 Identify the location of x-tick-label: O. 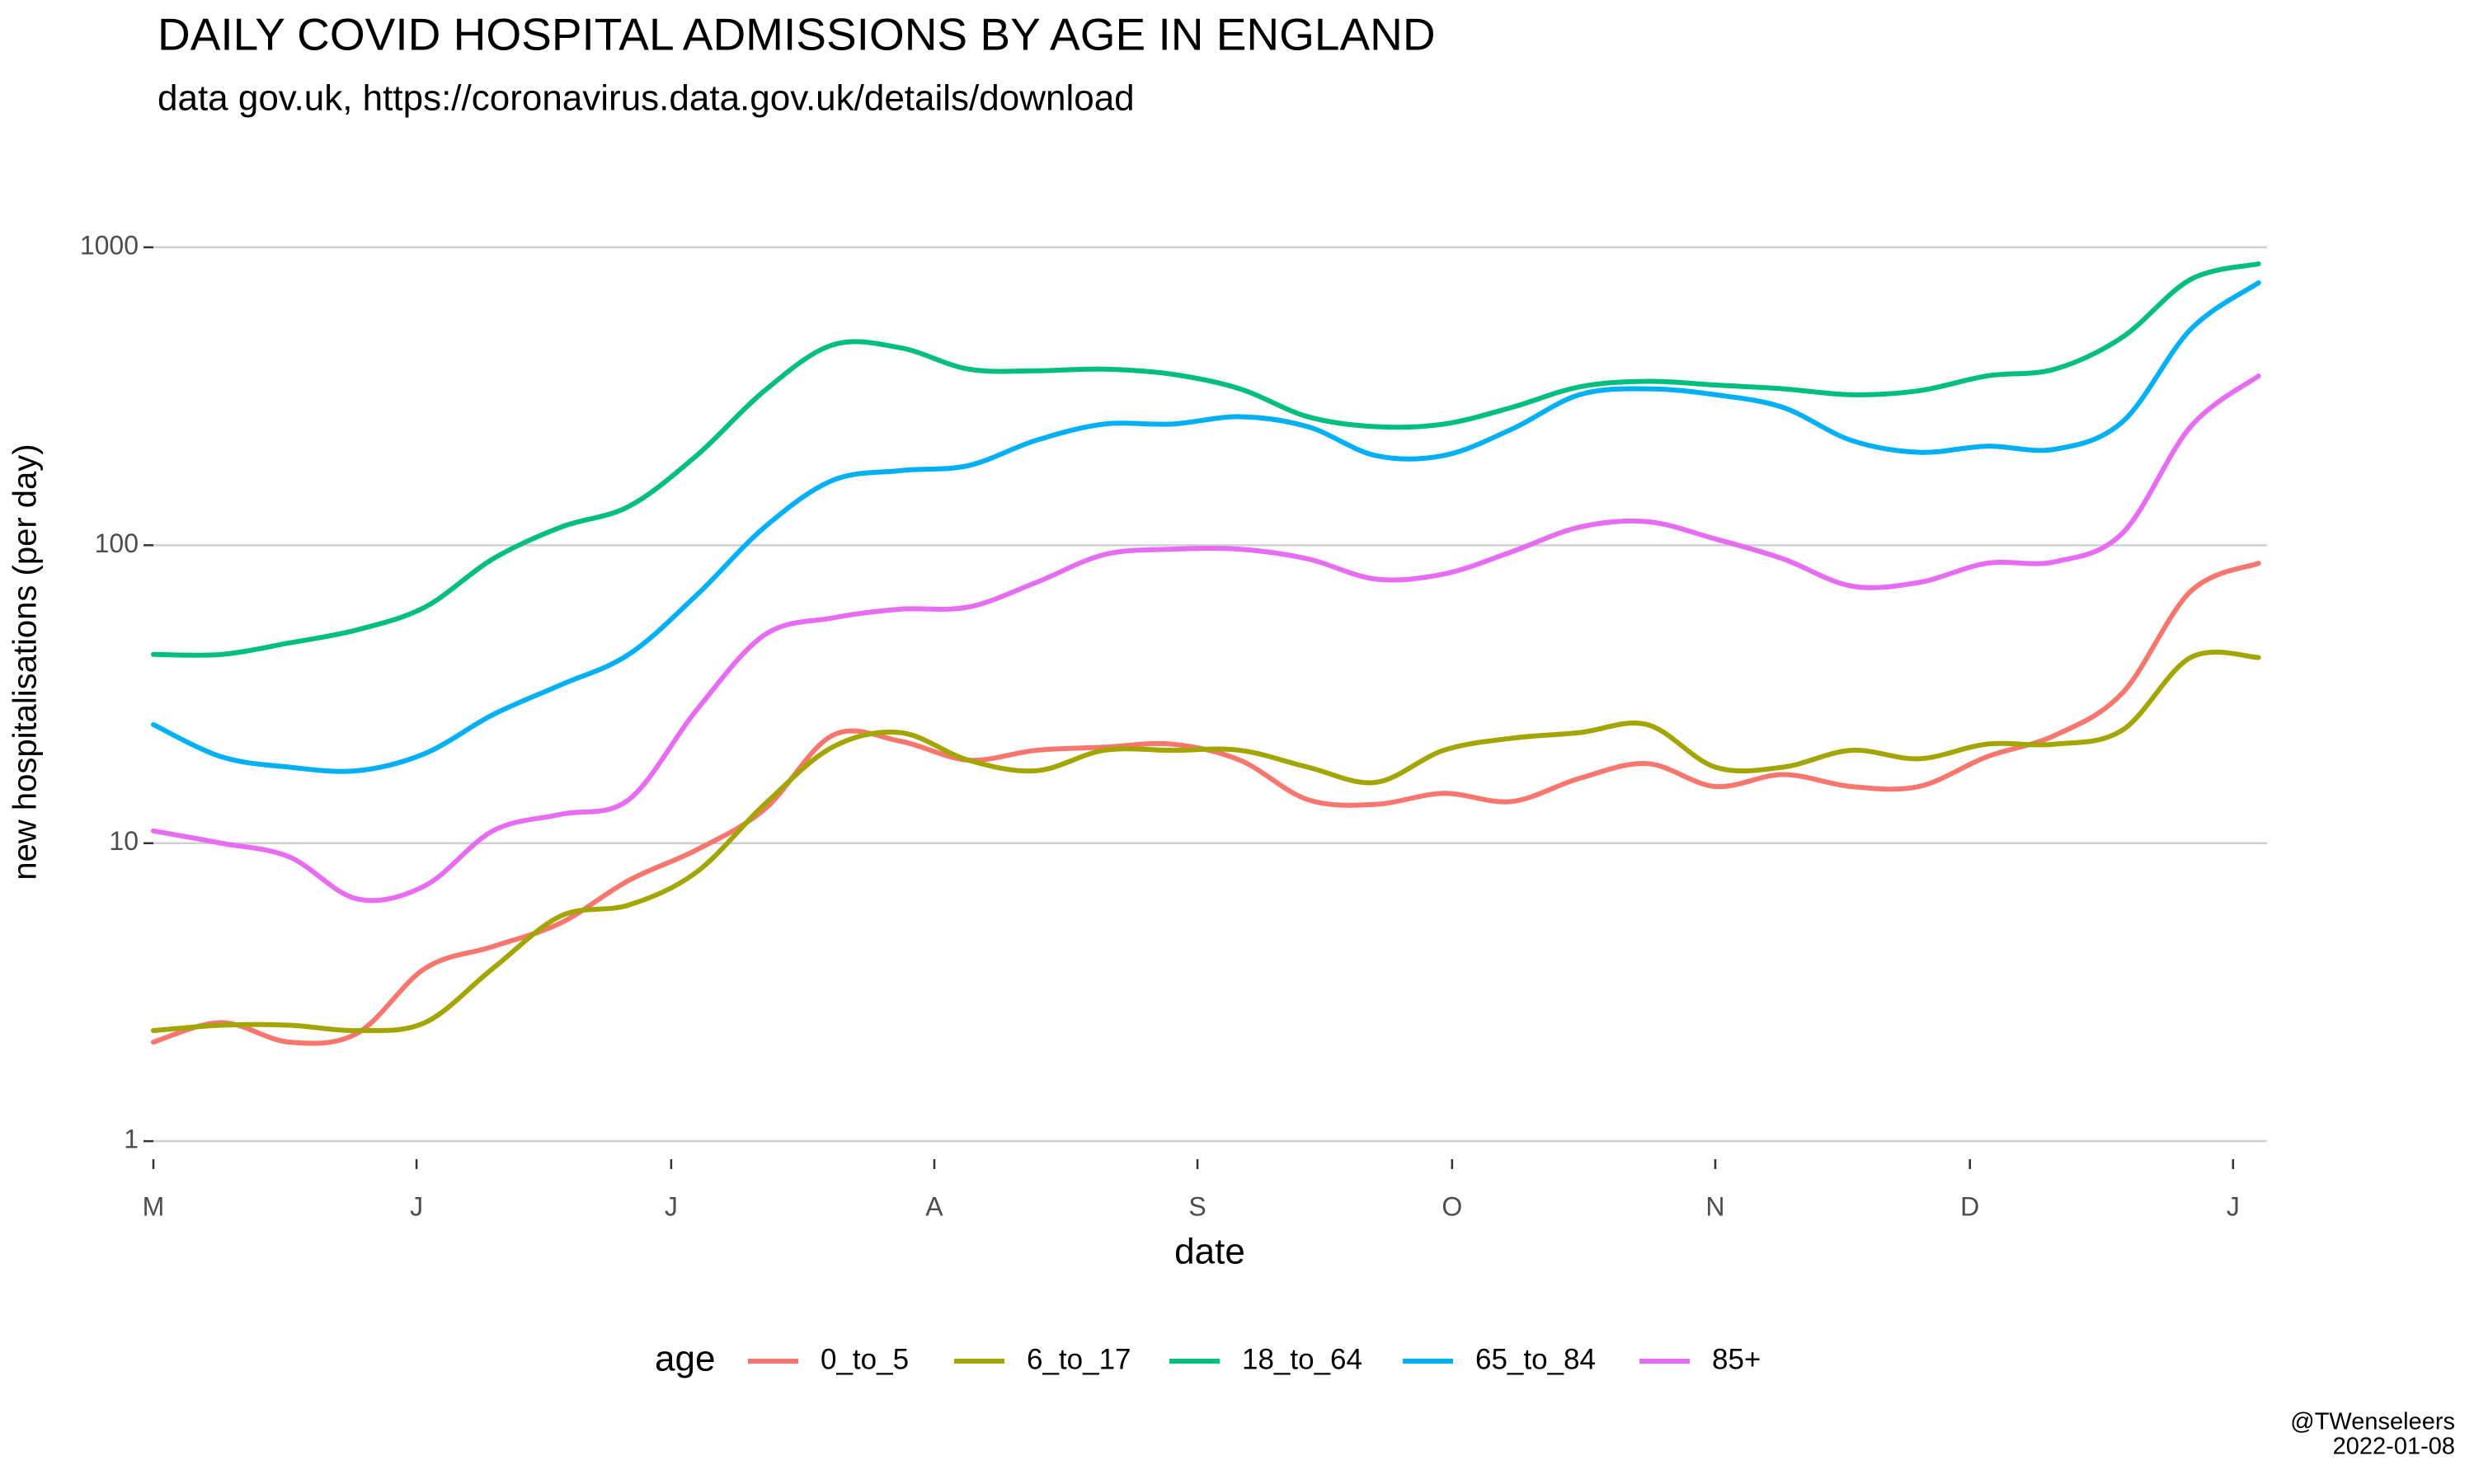
(1452, 1206).